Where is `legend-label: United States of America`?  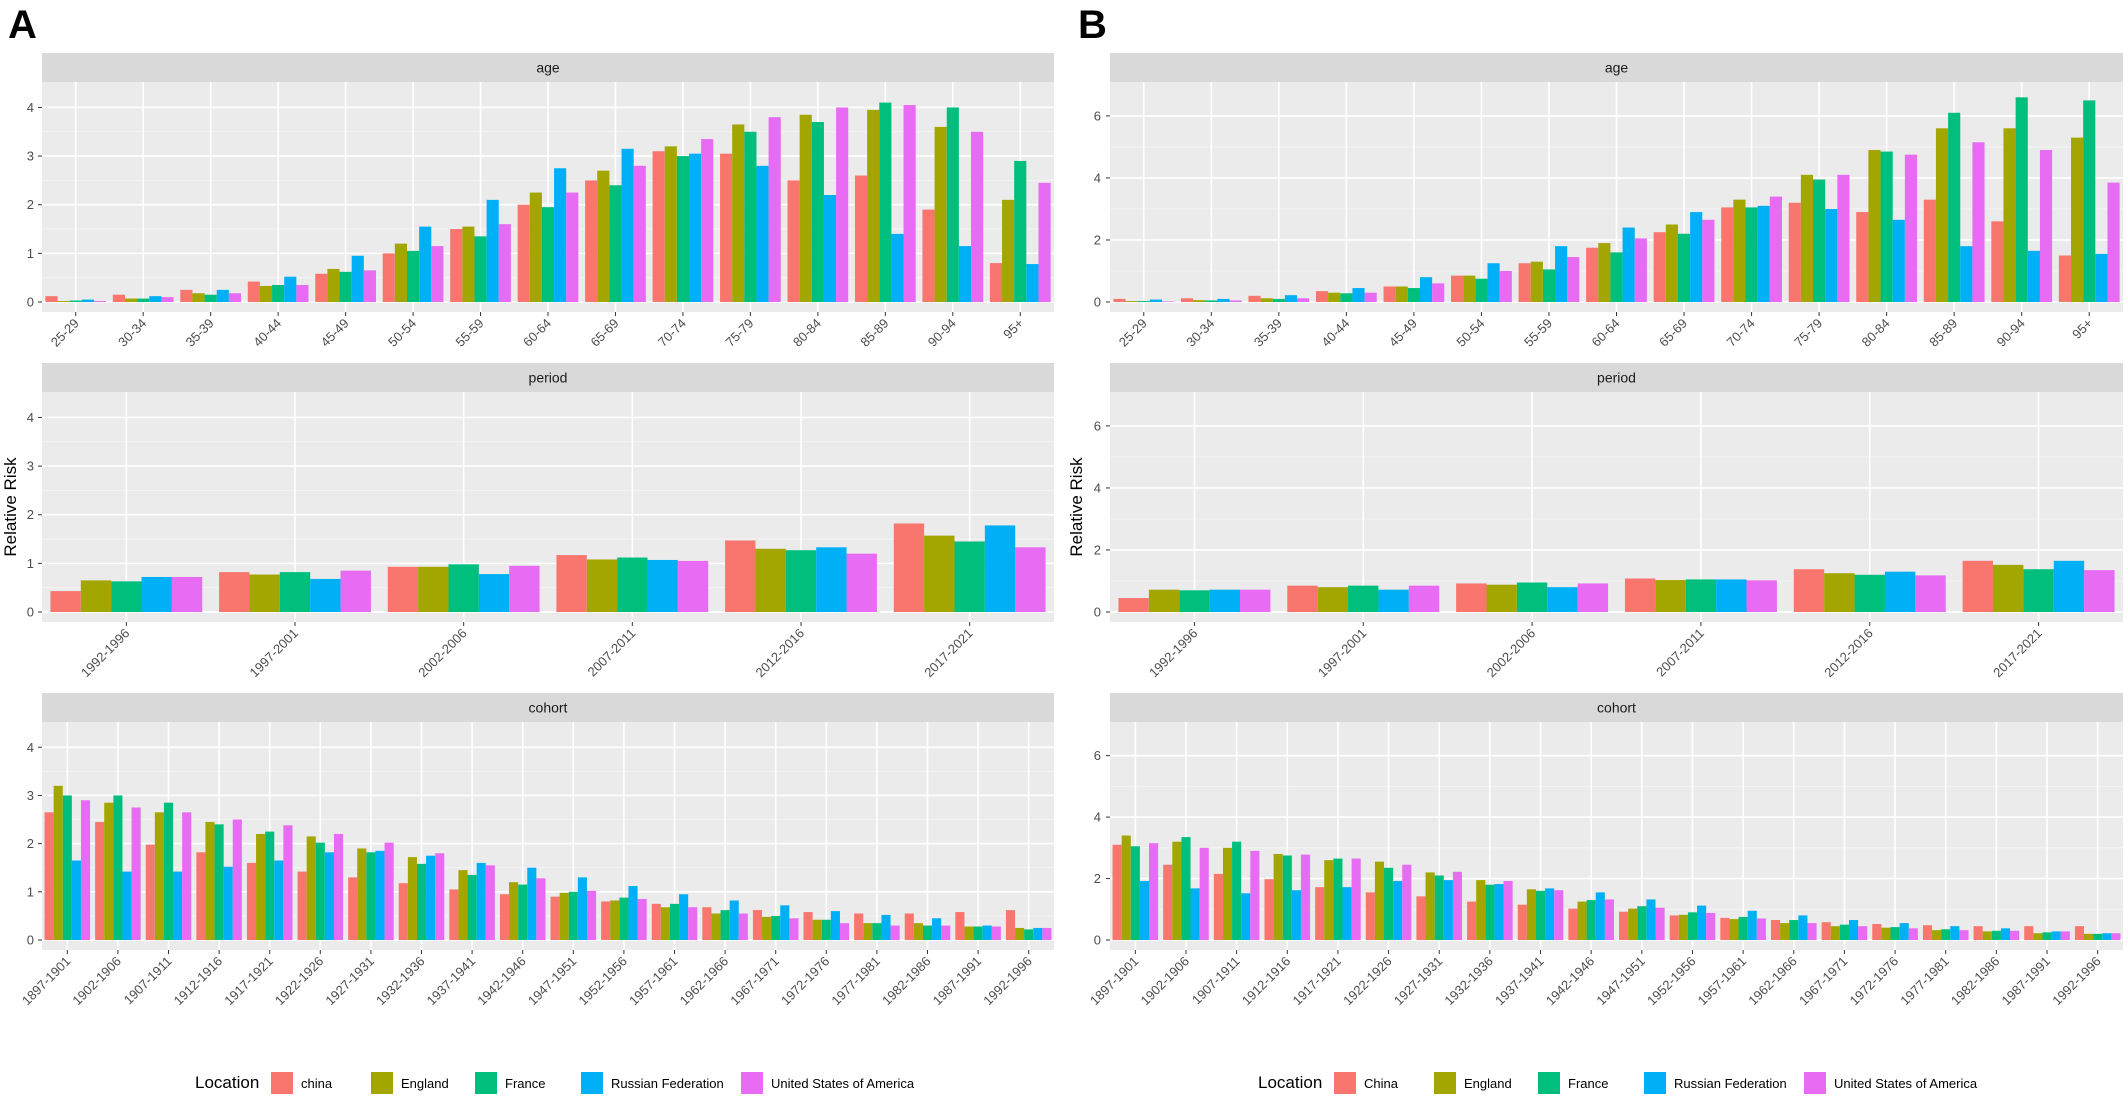 legend-label: United States of America is located at coordinates (843, 1083).